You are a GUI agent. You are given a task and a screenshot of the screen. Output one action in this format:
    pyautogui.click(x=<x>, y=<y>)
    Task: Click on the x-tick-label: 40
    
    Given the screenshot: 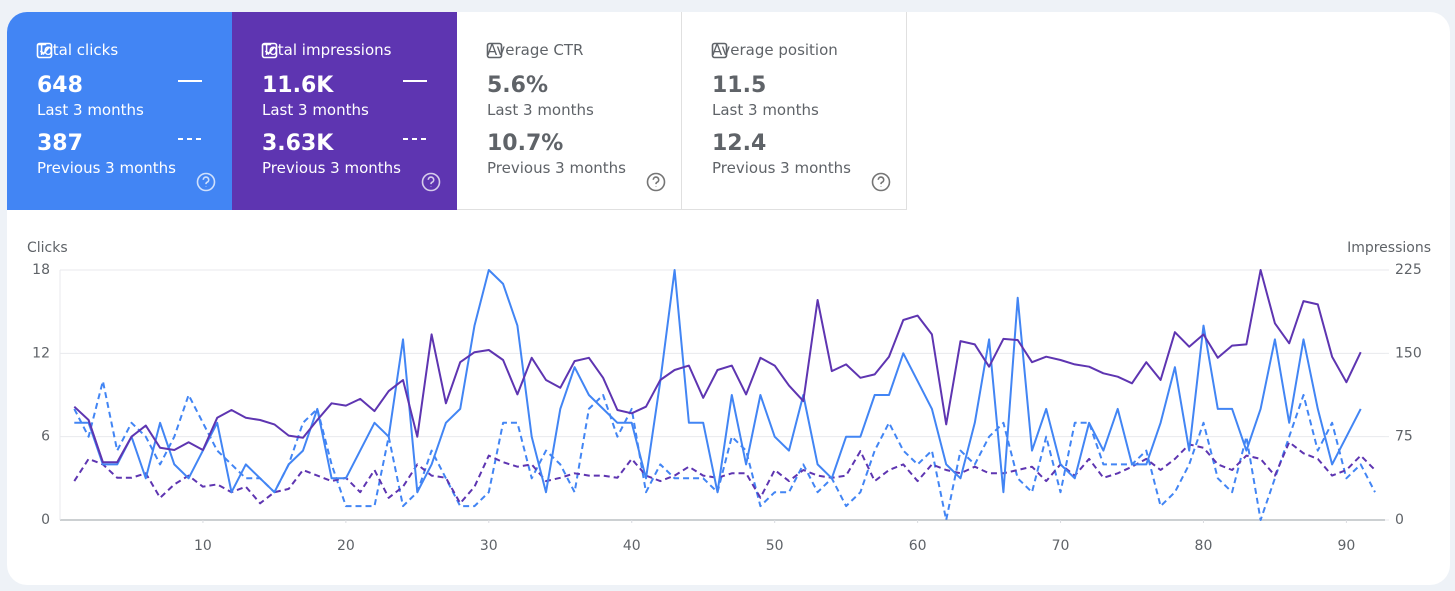 What is the action you would take?
    pyautogui.click(x=632, y=546)
    